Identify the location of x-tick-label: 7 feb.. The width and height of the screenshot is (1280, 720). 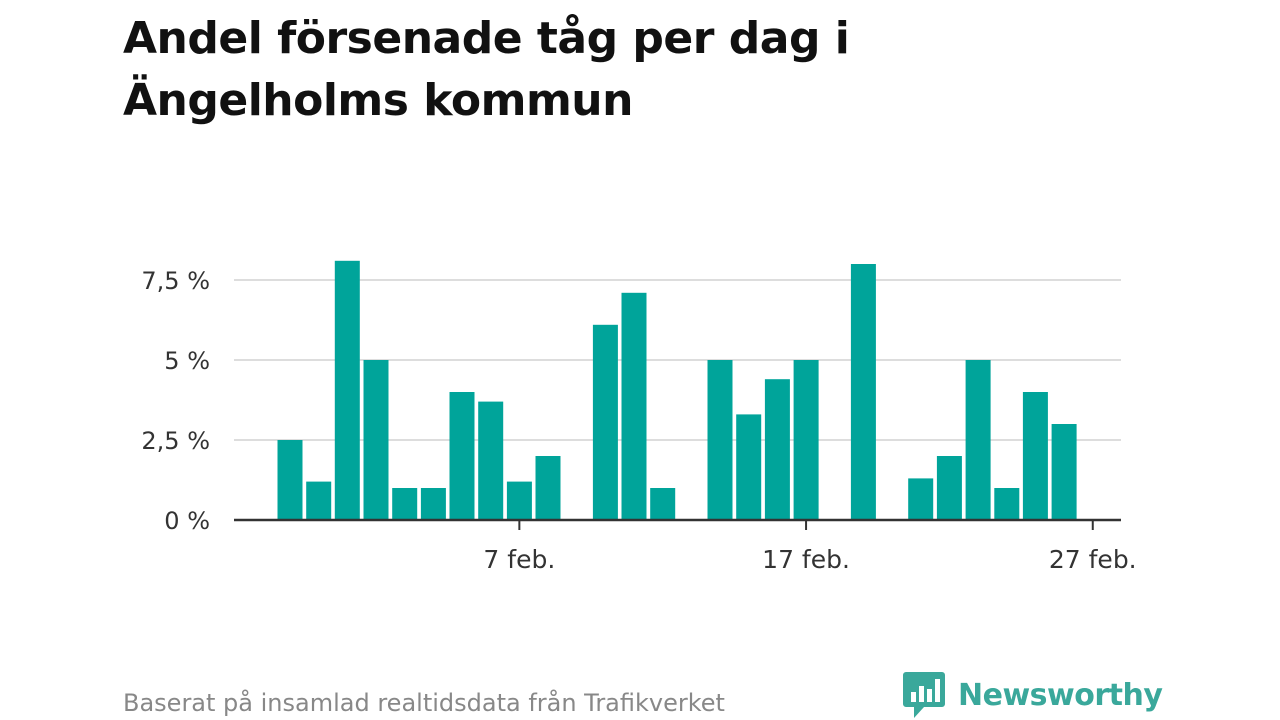
(519, 559).